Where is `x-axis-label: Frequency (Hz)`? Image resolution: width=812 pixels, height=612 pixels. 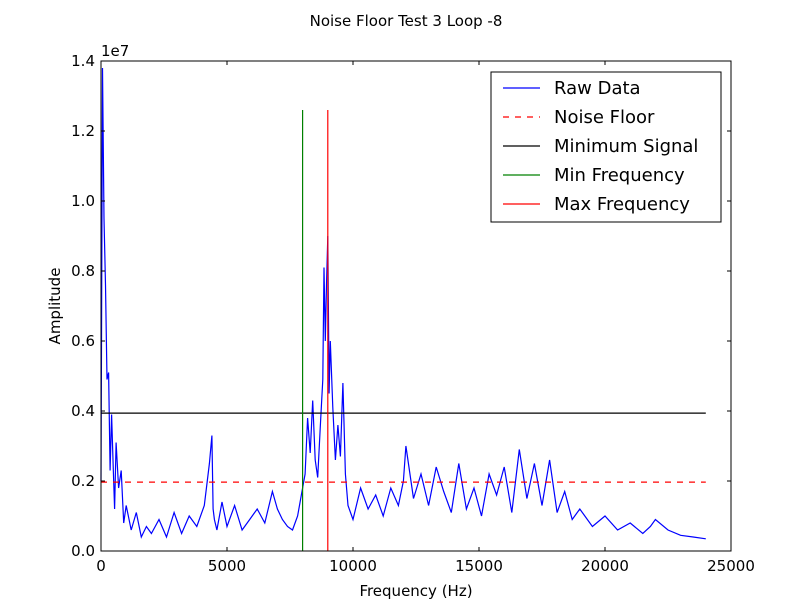
x-axis-label: Frequency (Hz) is located at coordinates (415, 591).